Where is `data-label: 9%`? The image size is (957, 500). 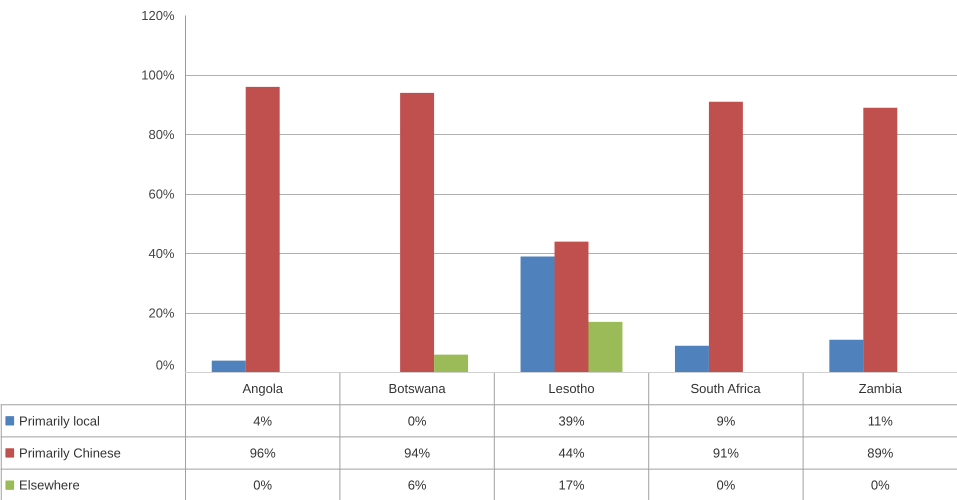
data-label: 9% is located at coordinates (726, 420).